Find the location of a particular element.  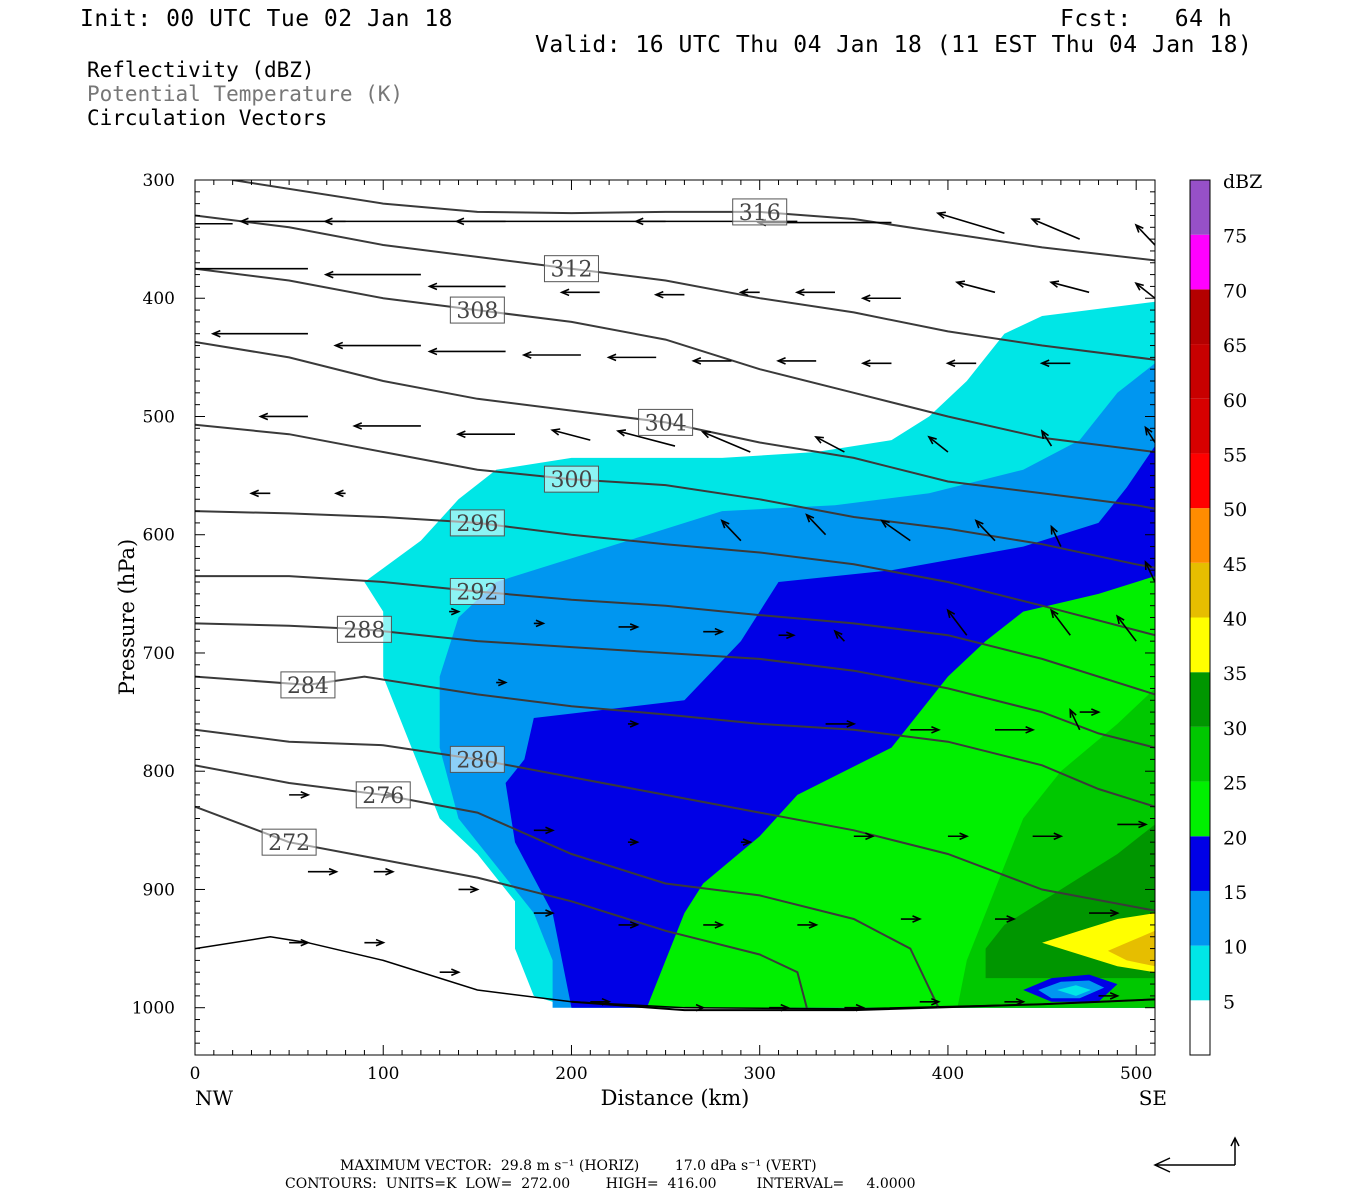

theta-label-300: 300 is located at coordinates (571, 479).